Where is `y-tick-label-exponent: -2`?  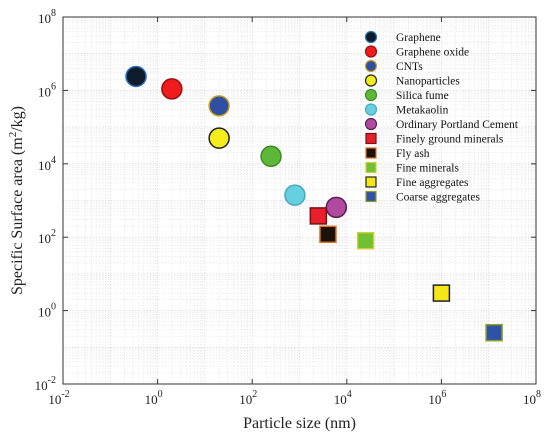
y-tick-label-exponent: -2 is located at coordinates (52, 380).